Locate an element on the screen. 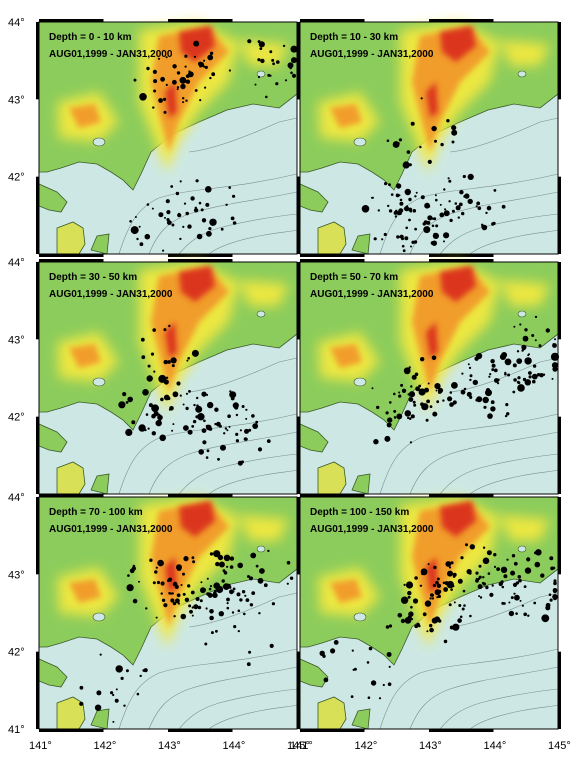  longitude-tick-label: 142° is located at coordinates (366, 746).